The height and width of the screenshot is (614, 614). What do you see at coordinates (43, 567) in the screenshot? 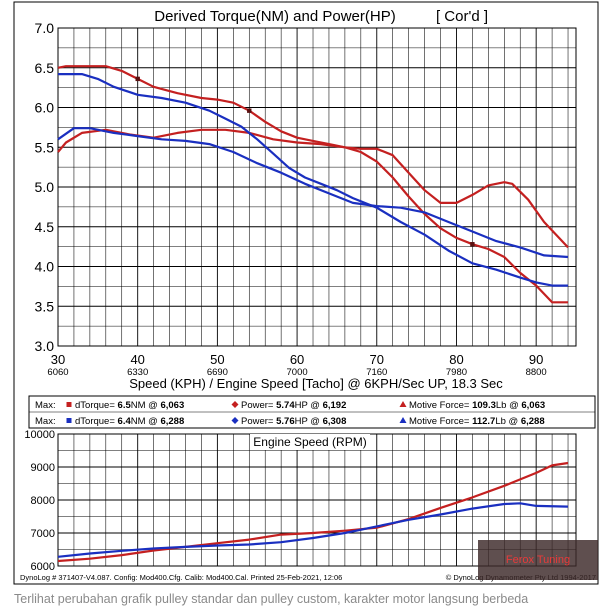
I see `y-tick-label: 6000` at bounding box center [43, 567].